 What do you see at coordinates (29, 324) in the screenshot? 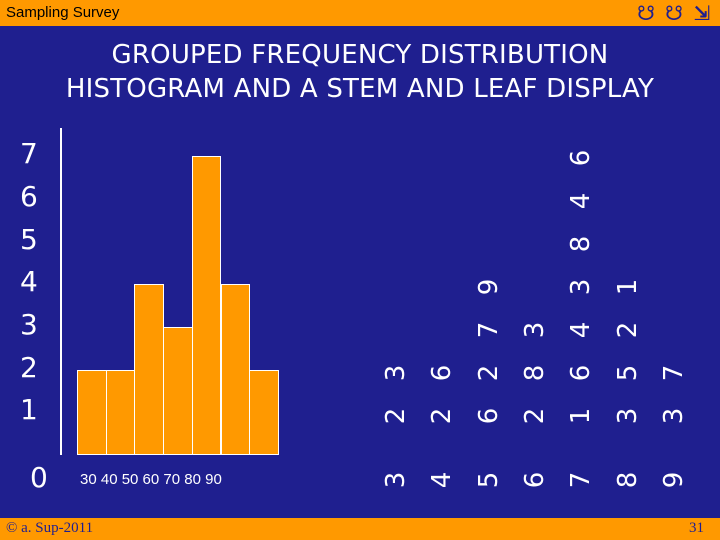
I see `y-tick-label: 3` at bounding box center [29, 324].